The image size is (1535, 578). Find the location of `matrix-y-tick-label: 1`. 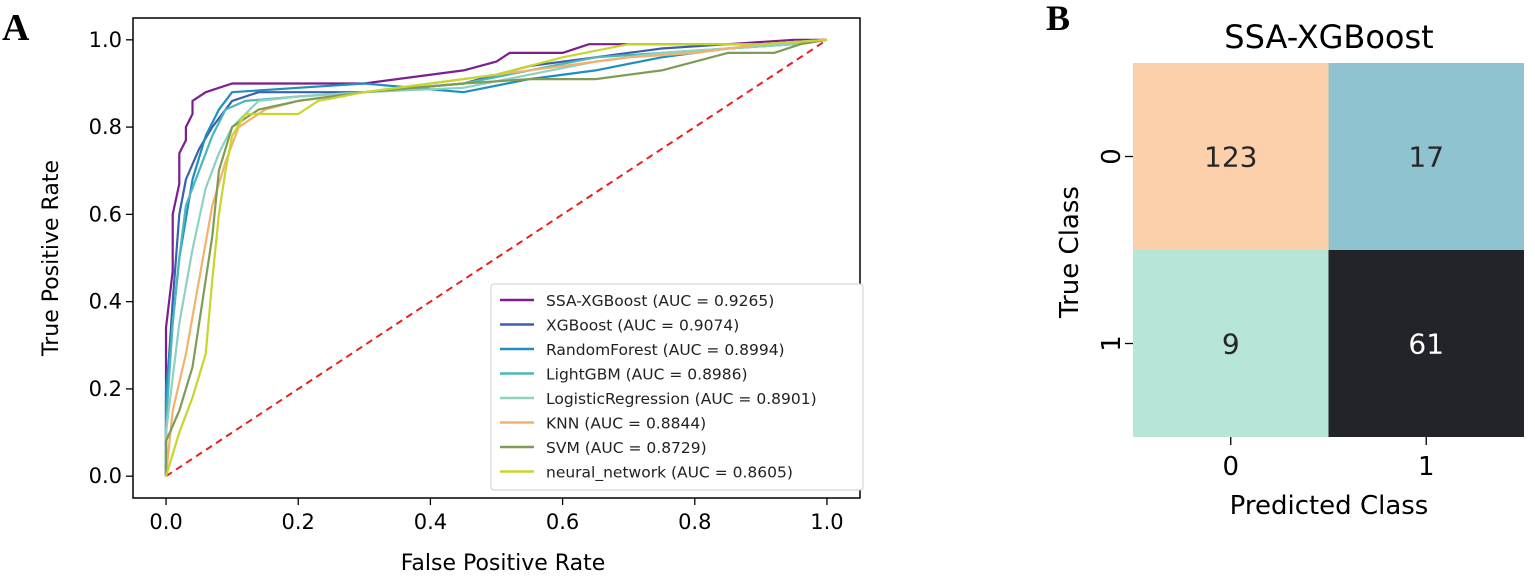

matrix-y-tick-label: 1 is located at coordinates (1112, 343).